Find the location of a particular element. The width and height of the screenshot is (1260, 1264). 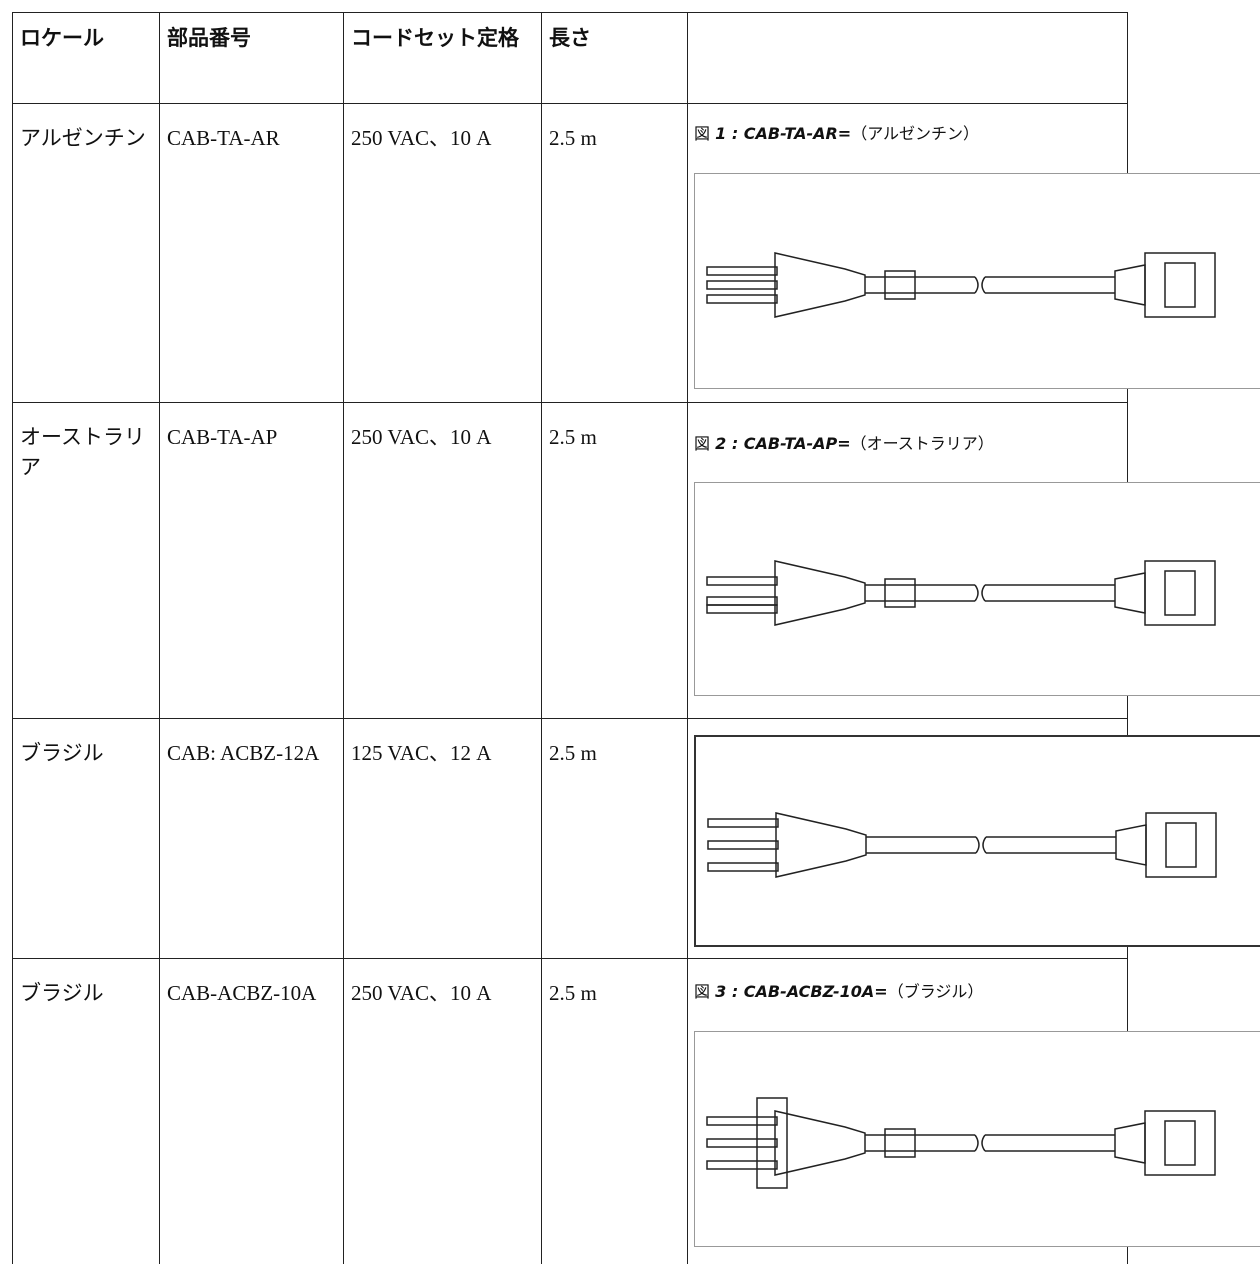

header-cell: 長さ is located at coordinates (570, 38).